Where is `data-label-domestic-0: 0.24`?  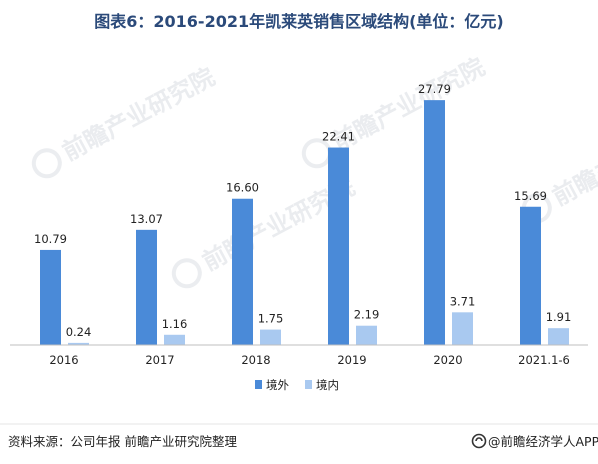 data-label-domestic-0: 0.24 is located at coordinates (79, 332).